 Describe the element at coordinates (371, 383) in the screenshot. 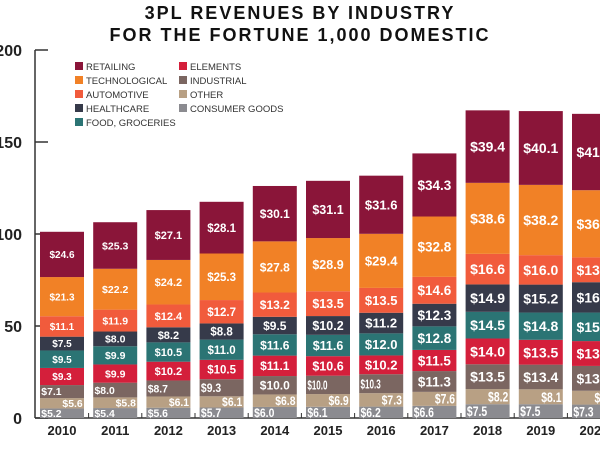

I see `data-label: $10.3` at that location.